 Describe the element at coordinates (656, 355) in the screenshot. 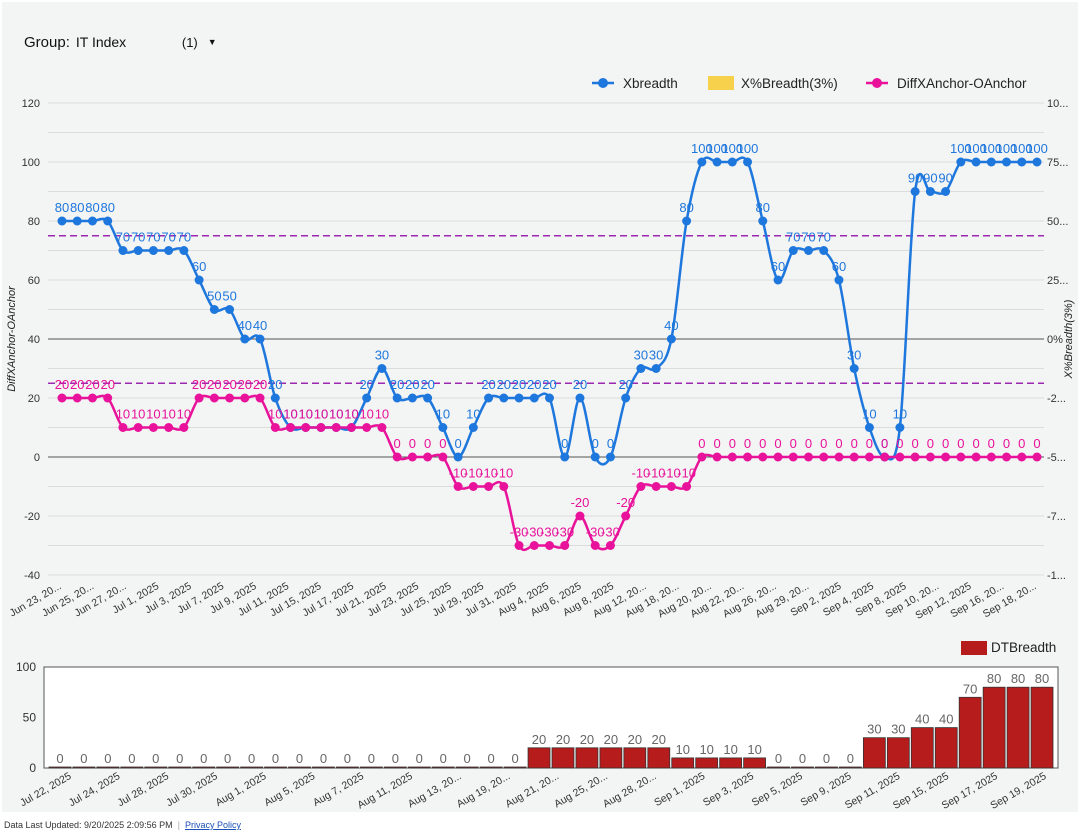

I see `xbreadth-data-label: 30` at that location.